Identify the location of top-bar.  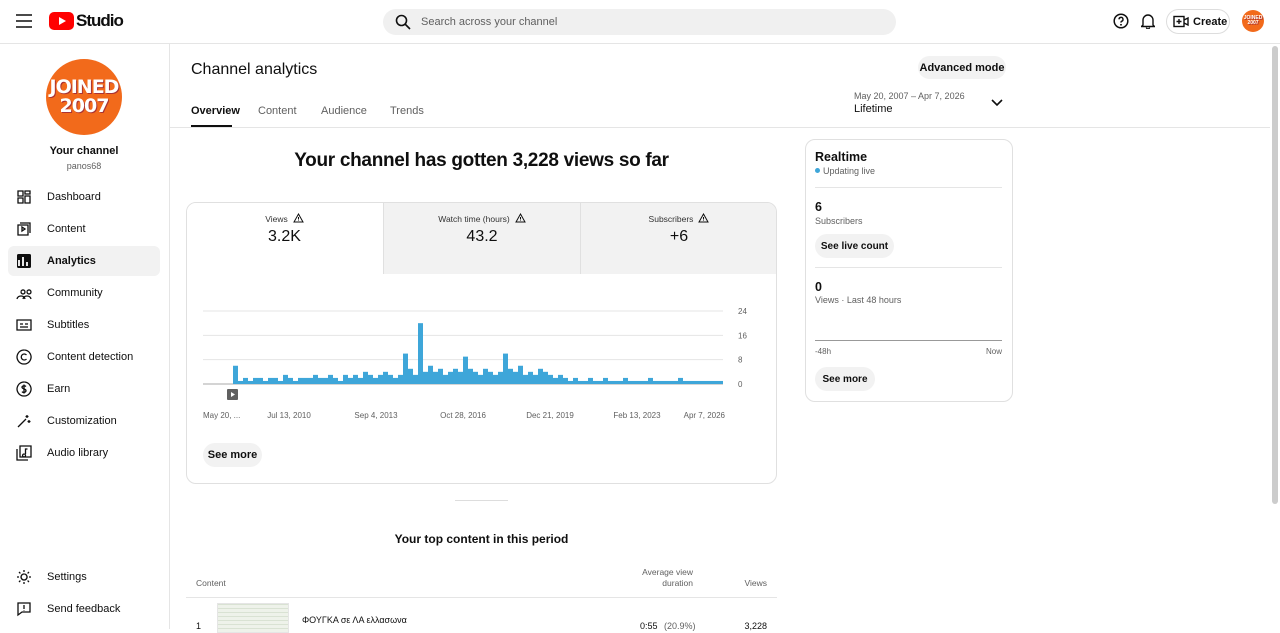
(640, 22).